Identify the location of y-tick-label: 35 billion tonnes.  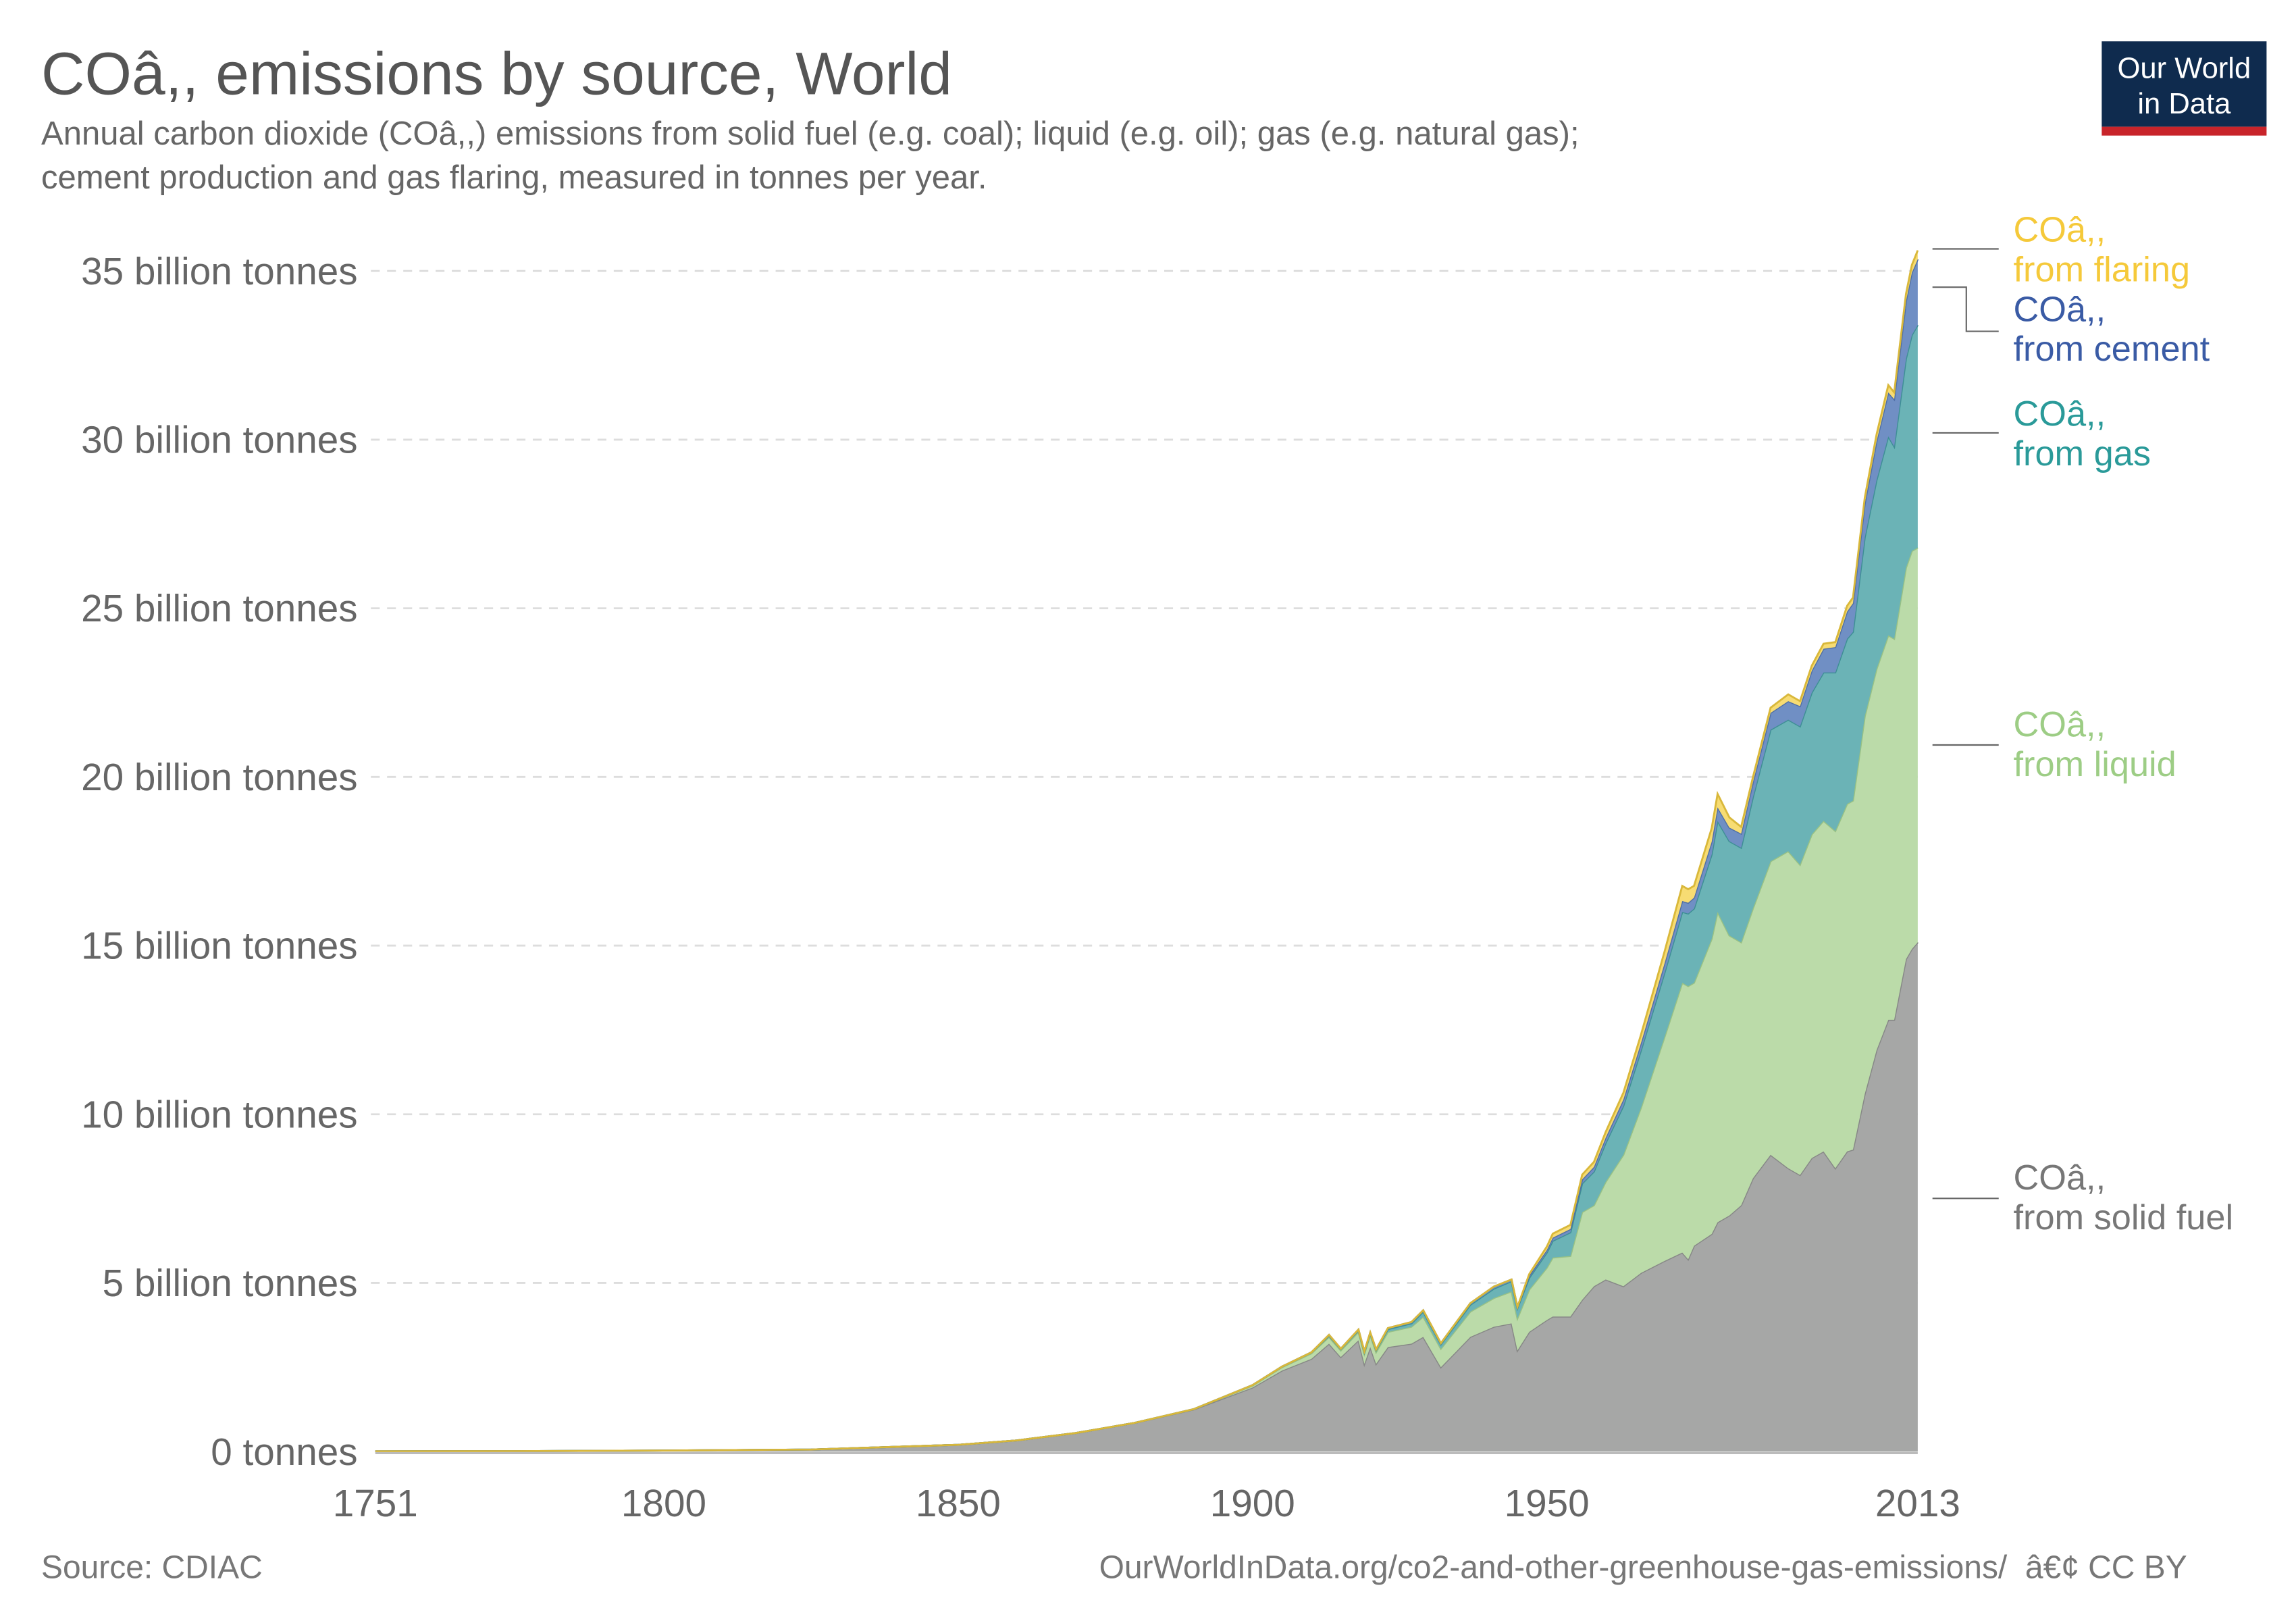
(219, 272).